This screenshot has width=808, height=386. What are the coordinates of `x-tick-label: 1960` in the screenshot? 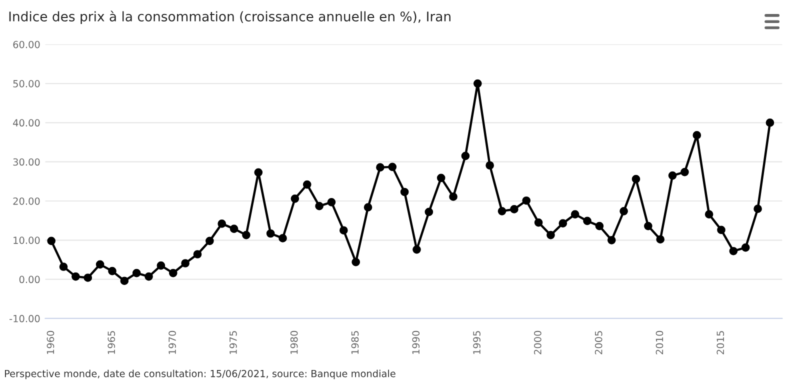 It's located at (50, 342).